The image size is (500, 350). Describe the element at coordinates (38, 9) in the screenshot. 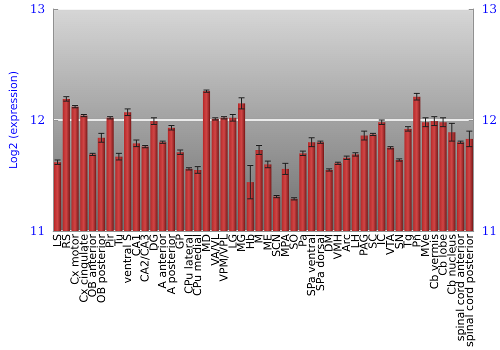

I see `y-tick-label: 13` at that location.